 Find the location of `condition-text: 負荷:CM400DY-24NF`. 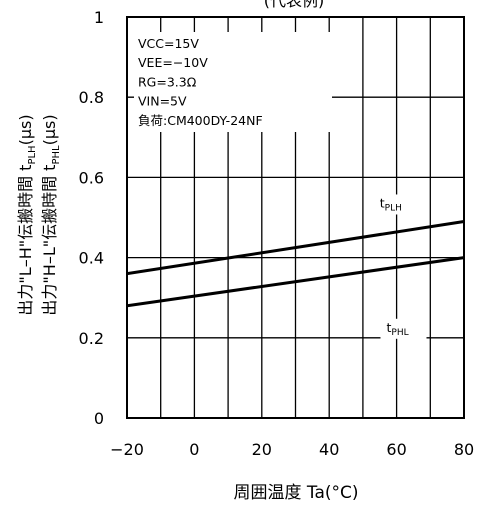

condition-text: 負荷:CM400DY-24NF is located at coordinates (200, 120).